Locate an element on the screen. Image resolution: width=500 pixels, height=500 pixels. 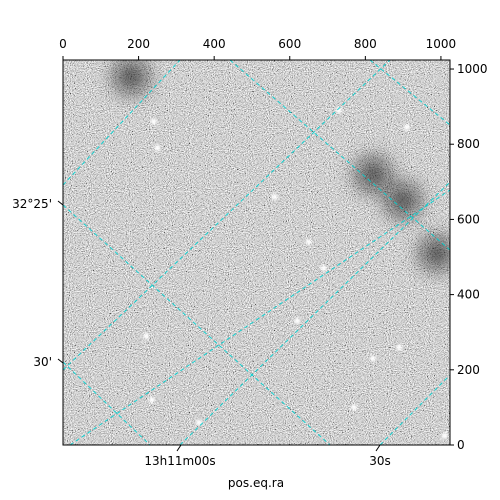
x-tick-label: 1000 is located at coordinates (441, 44).